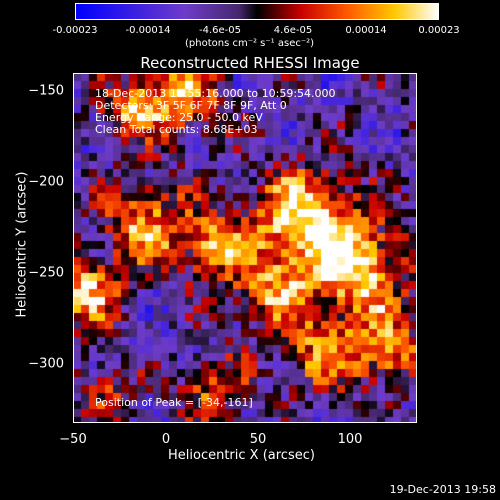  Describe the element at coordinates (75, 30) in the screenshot. I see `colorbar-tick: -0.00023` at that location.